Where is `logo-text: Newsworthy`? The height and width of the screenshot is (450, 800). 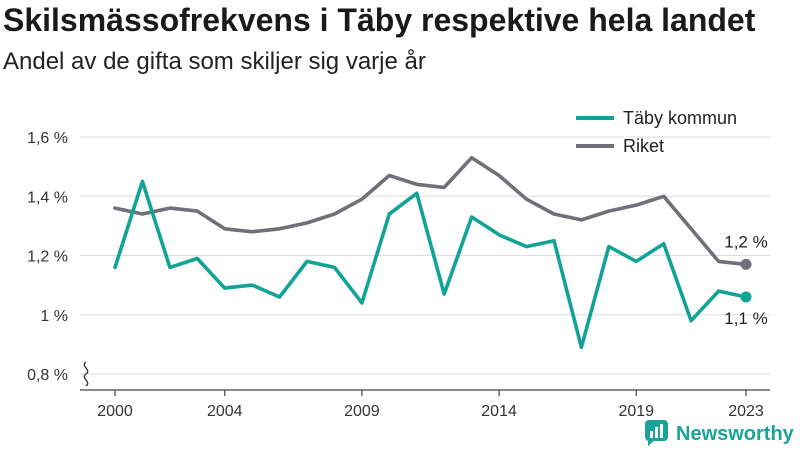 logo-text: Newsworthy is located at coordinates (735, 434).